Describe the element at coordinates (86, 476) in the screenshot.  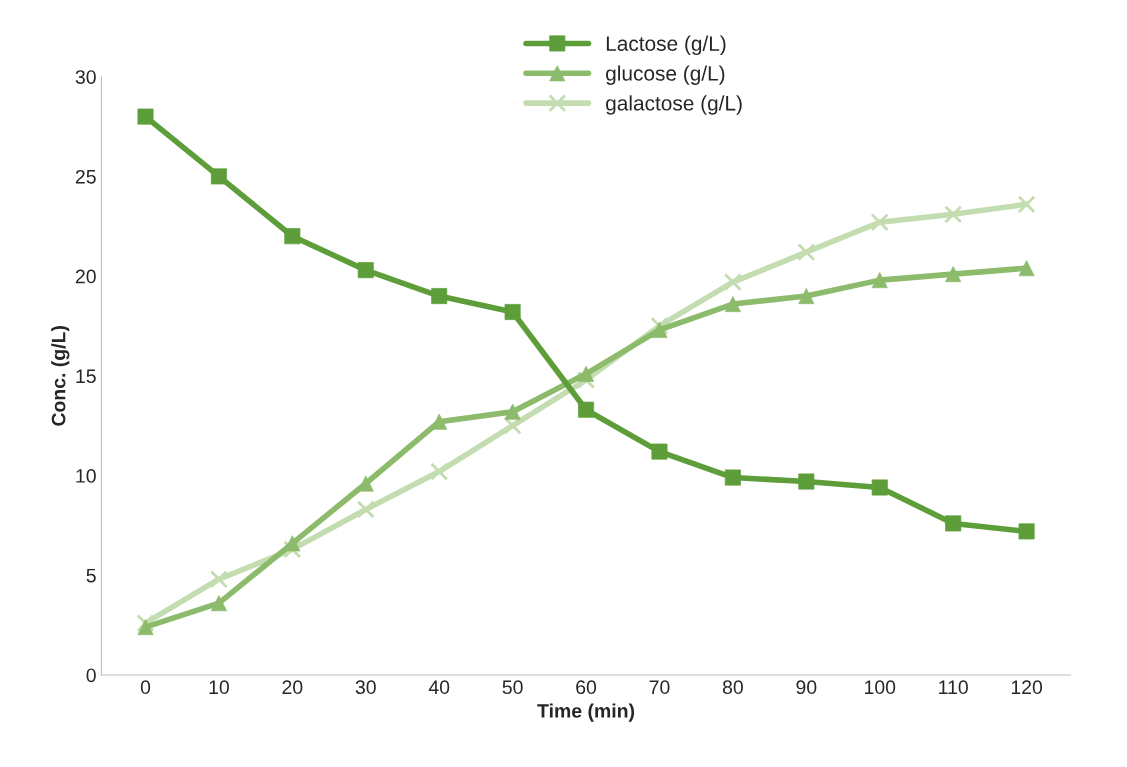
I see `y-tick-label: 10` at that location.